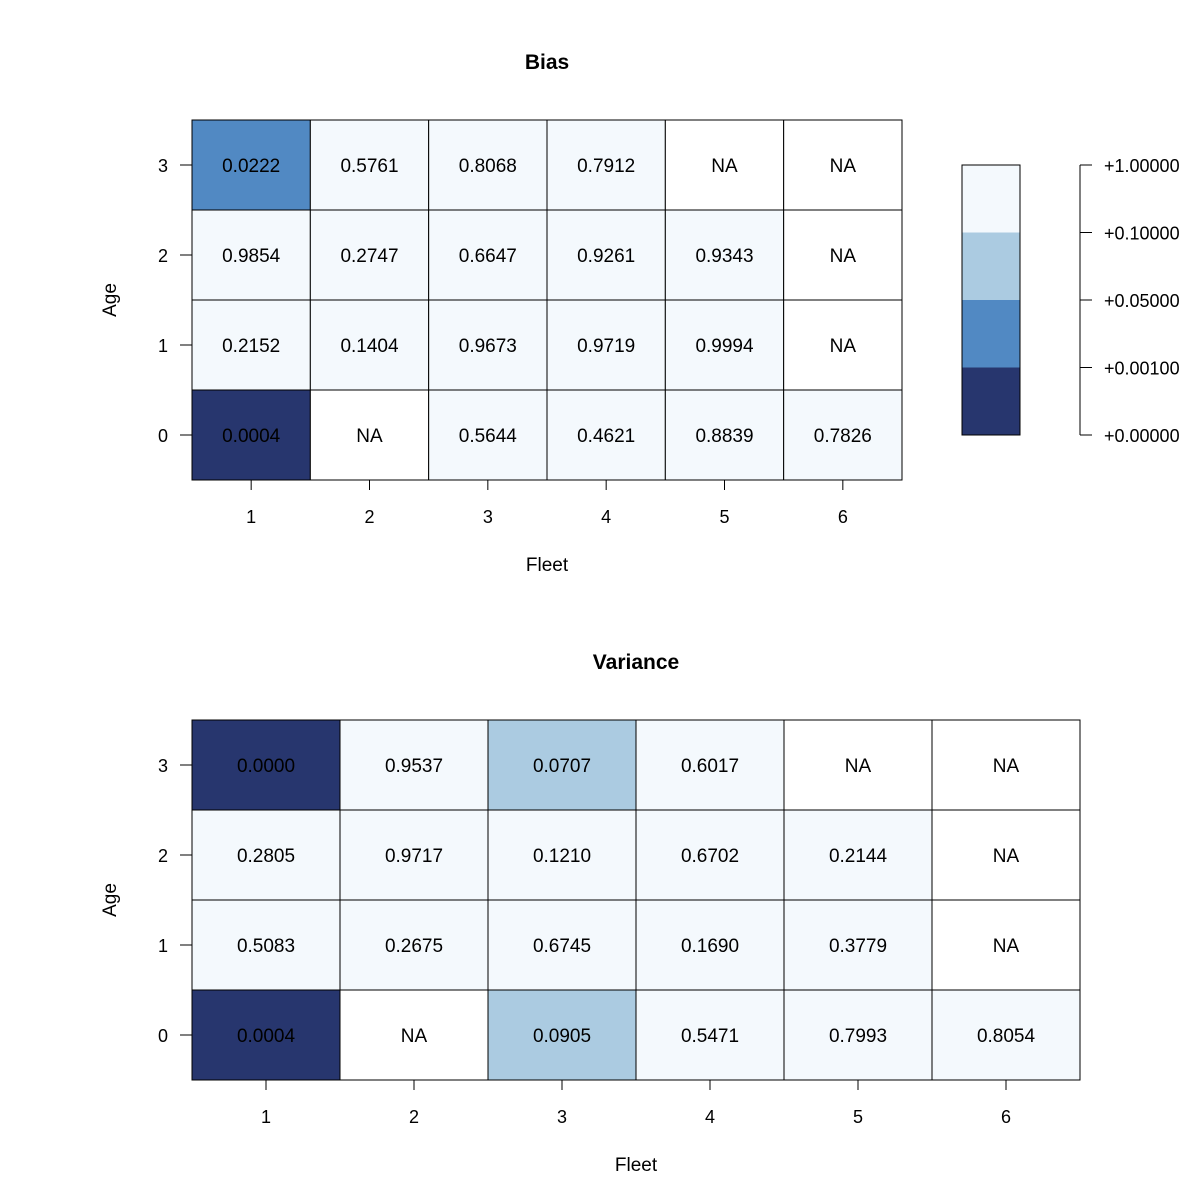  What do you see at coordinates (562, 856) in the screenshot?
I see `cell-value-label: 0.1210` at bounding box center [562, 856].